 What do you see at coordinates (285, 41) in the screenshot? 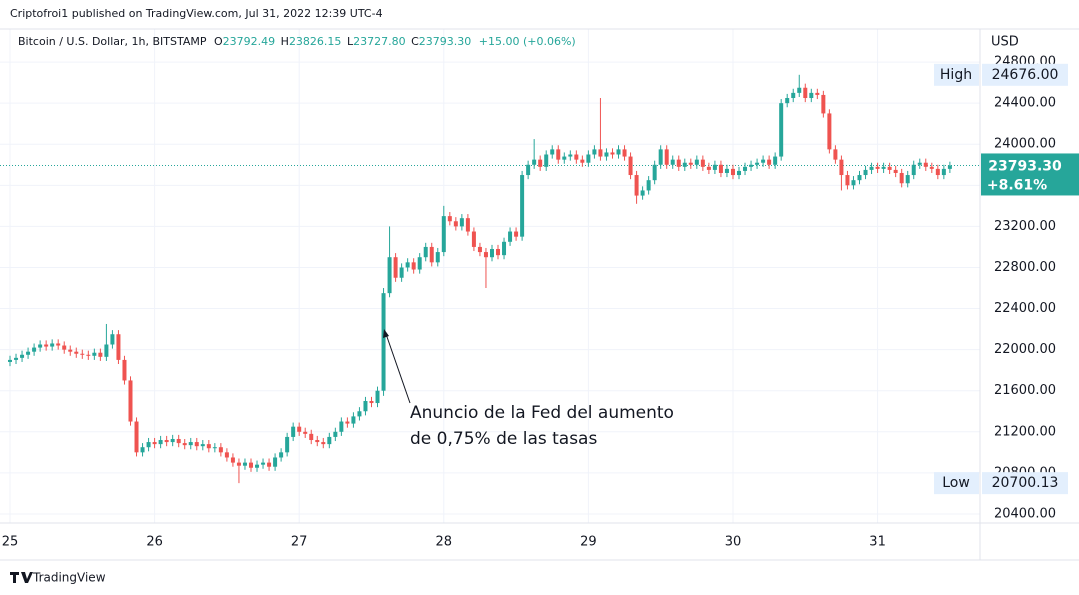
I see `legend-label: H` at bounding box center [285, 41].